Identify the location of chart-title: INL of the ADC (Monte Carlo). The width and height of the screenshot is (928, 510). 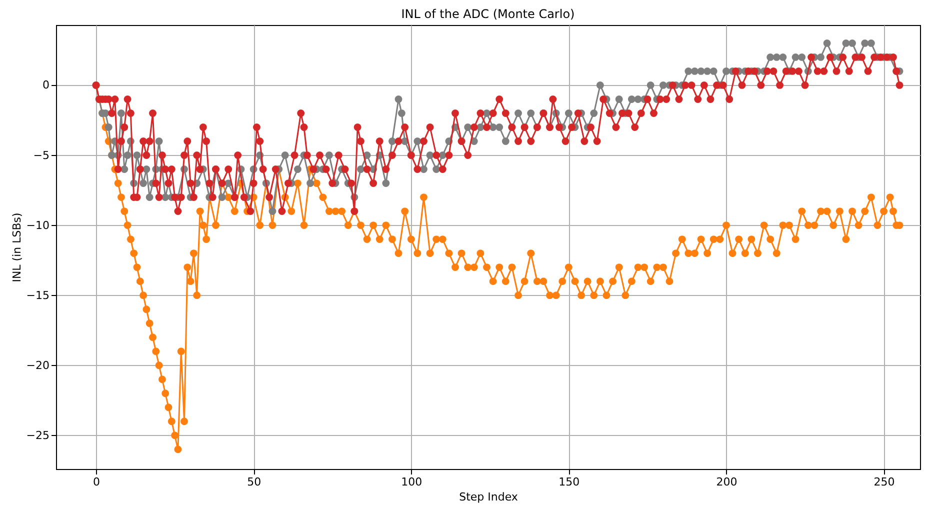
(488, 14).